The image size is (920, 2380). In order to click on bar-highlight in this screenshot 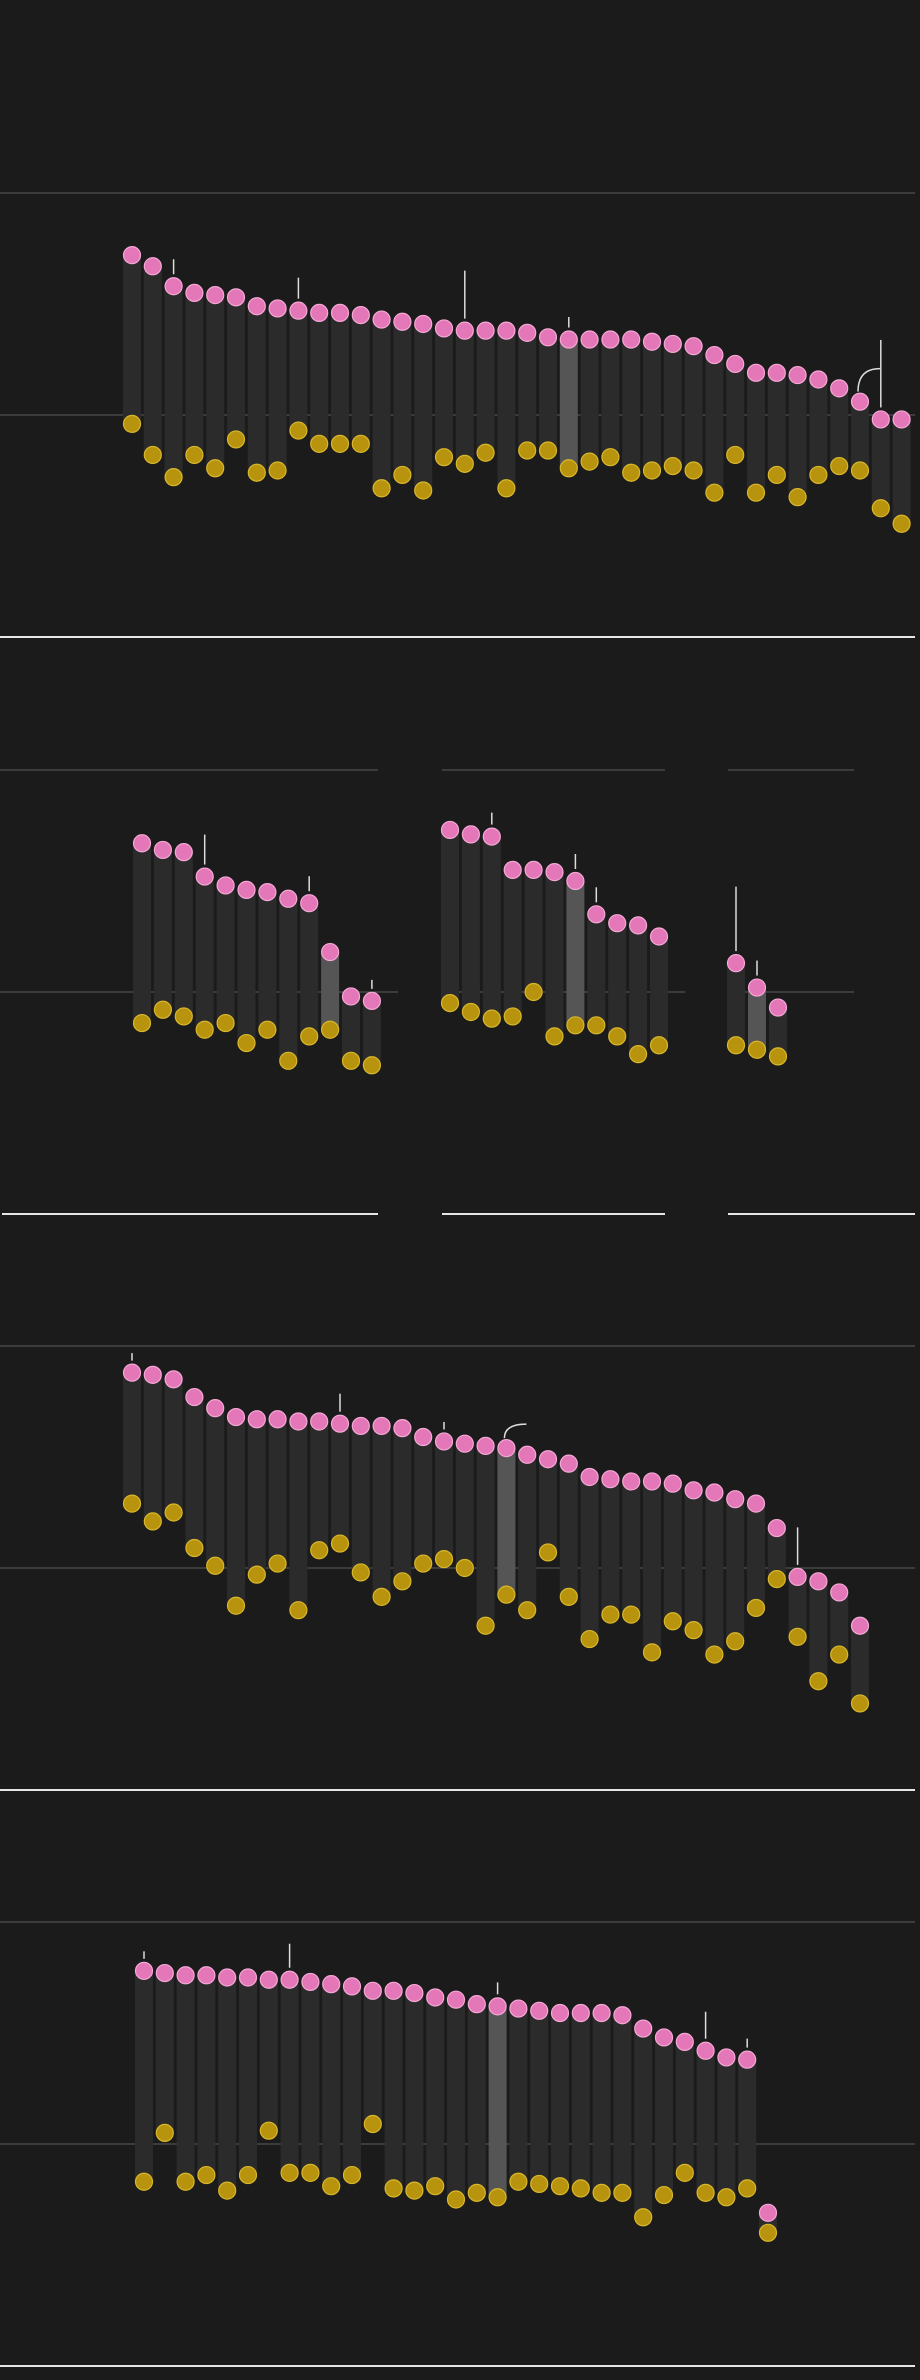, I will do `click(575, 953)`.